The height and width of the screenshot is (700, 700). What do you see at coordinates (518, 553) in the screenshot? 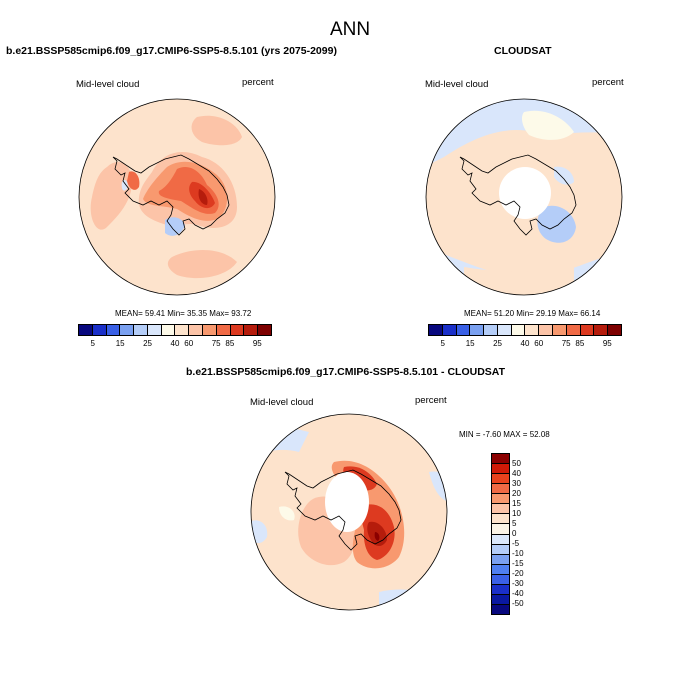
I see `colorbar-tick-label: -10` at bounding box center [518, 553].